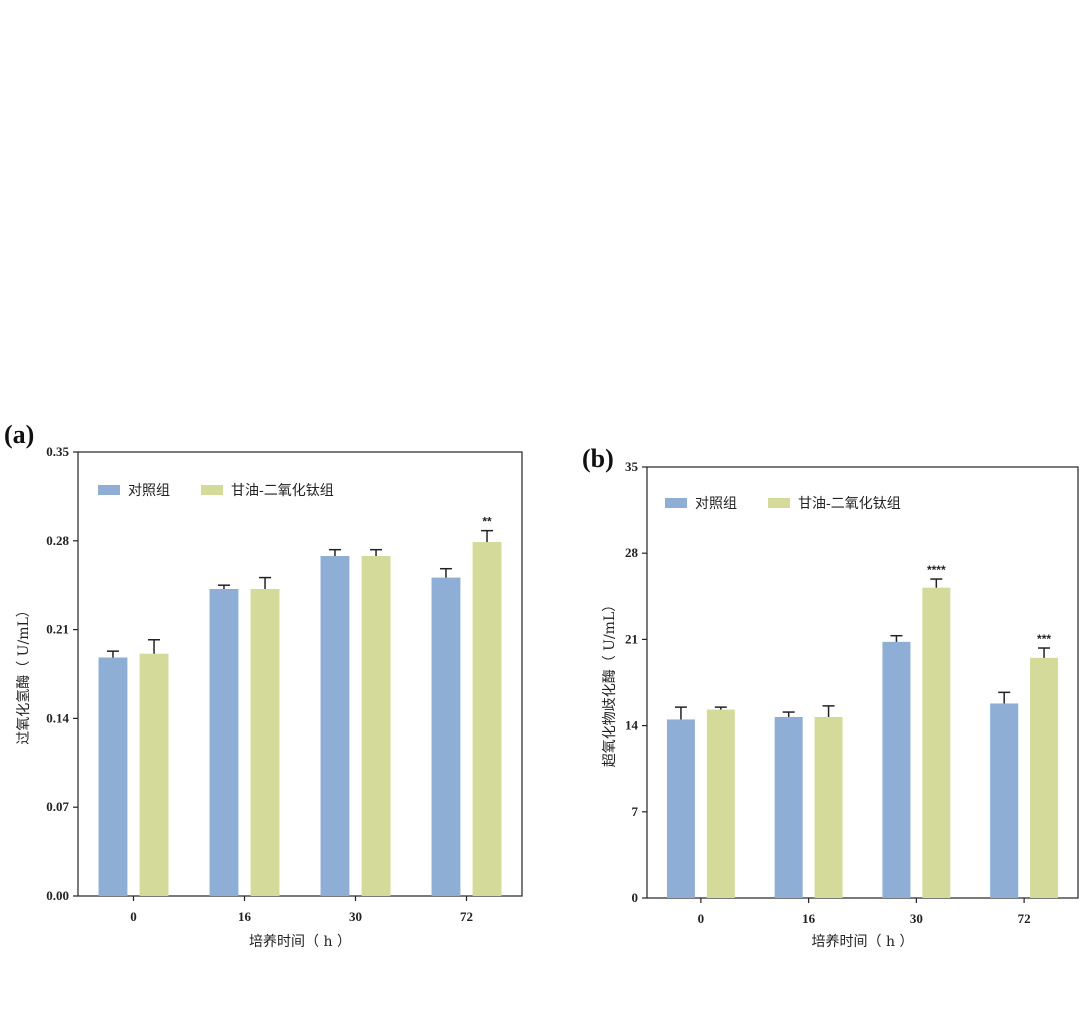  What do you see at coordinates (635, 811) in the screenshot?
I see `y-tick-label: 7` at bounding box center [635, 811].